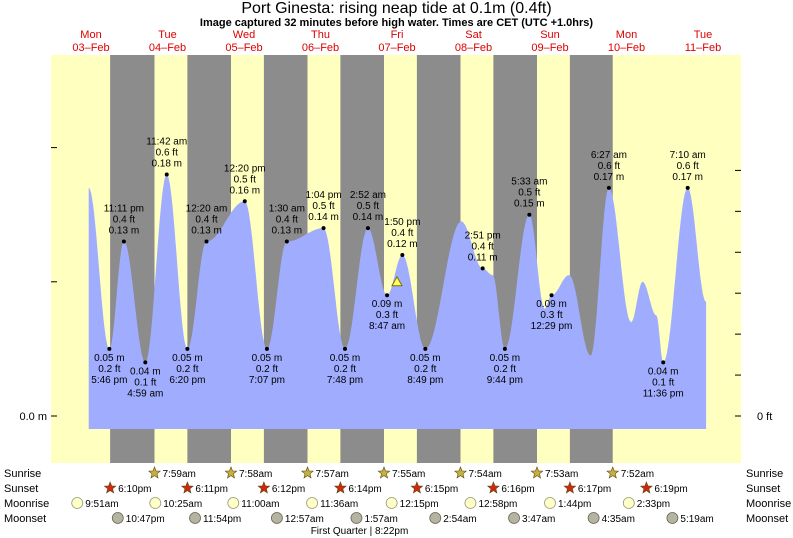 This screenshot has width=793, height=538. Describe the element at coordinates (23, 474) in the screenshot. I see `sunrise-row-label-left: Sunrise` at that location.